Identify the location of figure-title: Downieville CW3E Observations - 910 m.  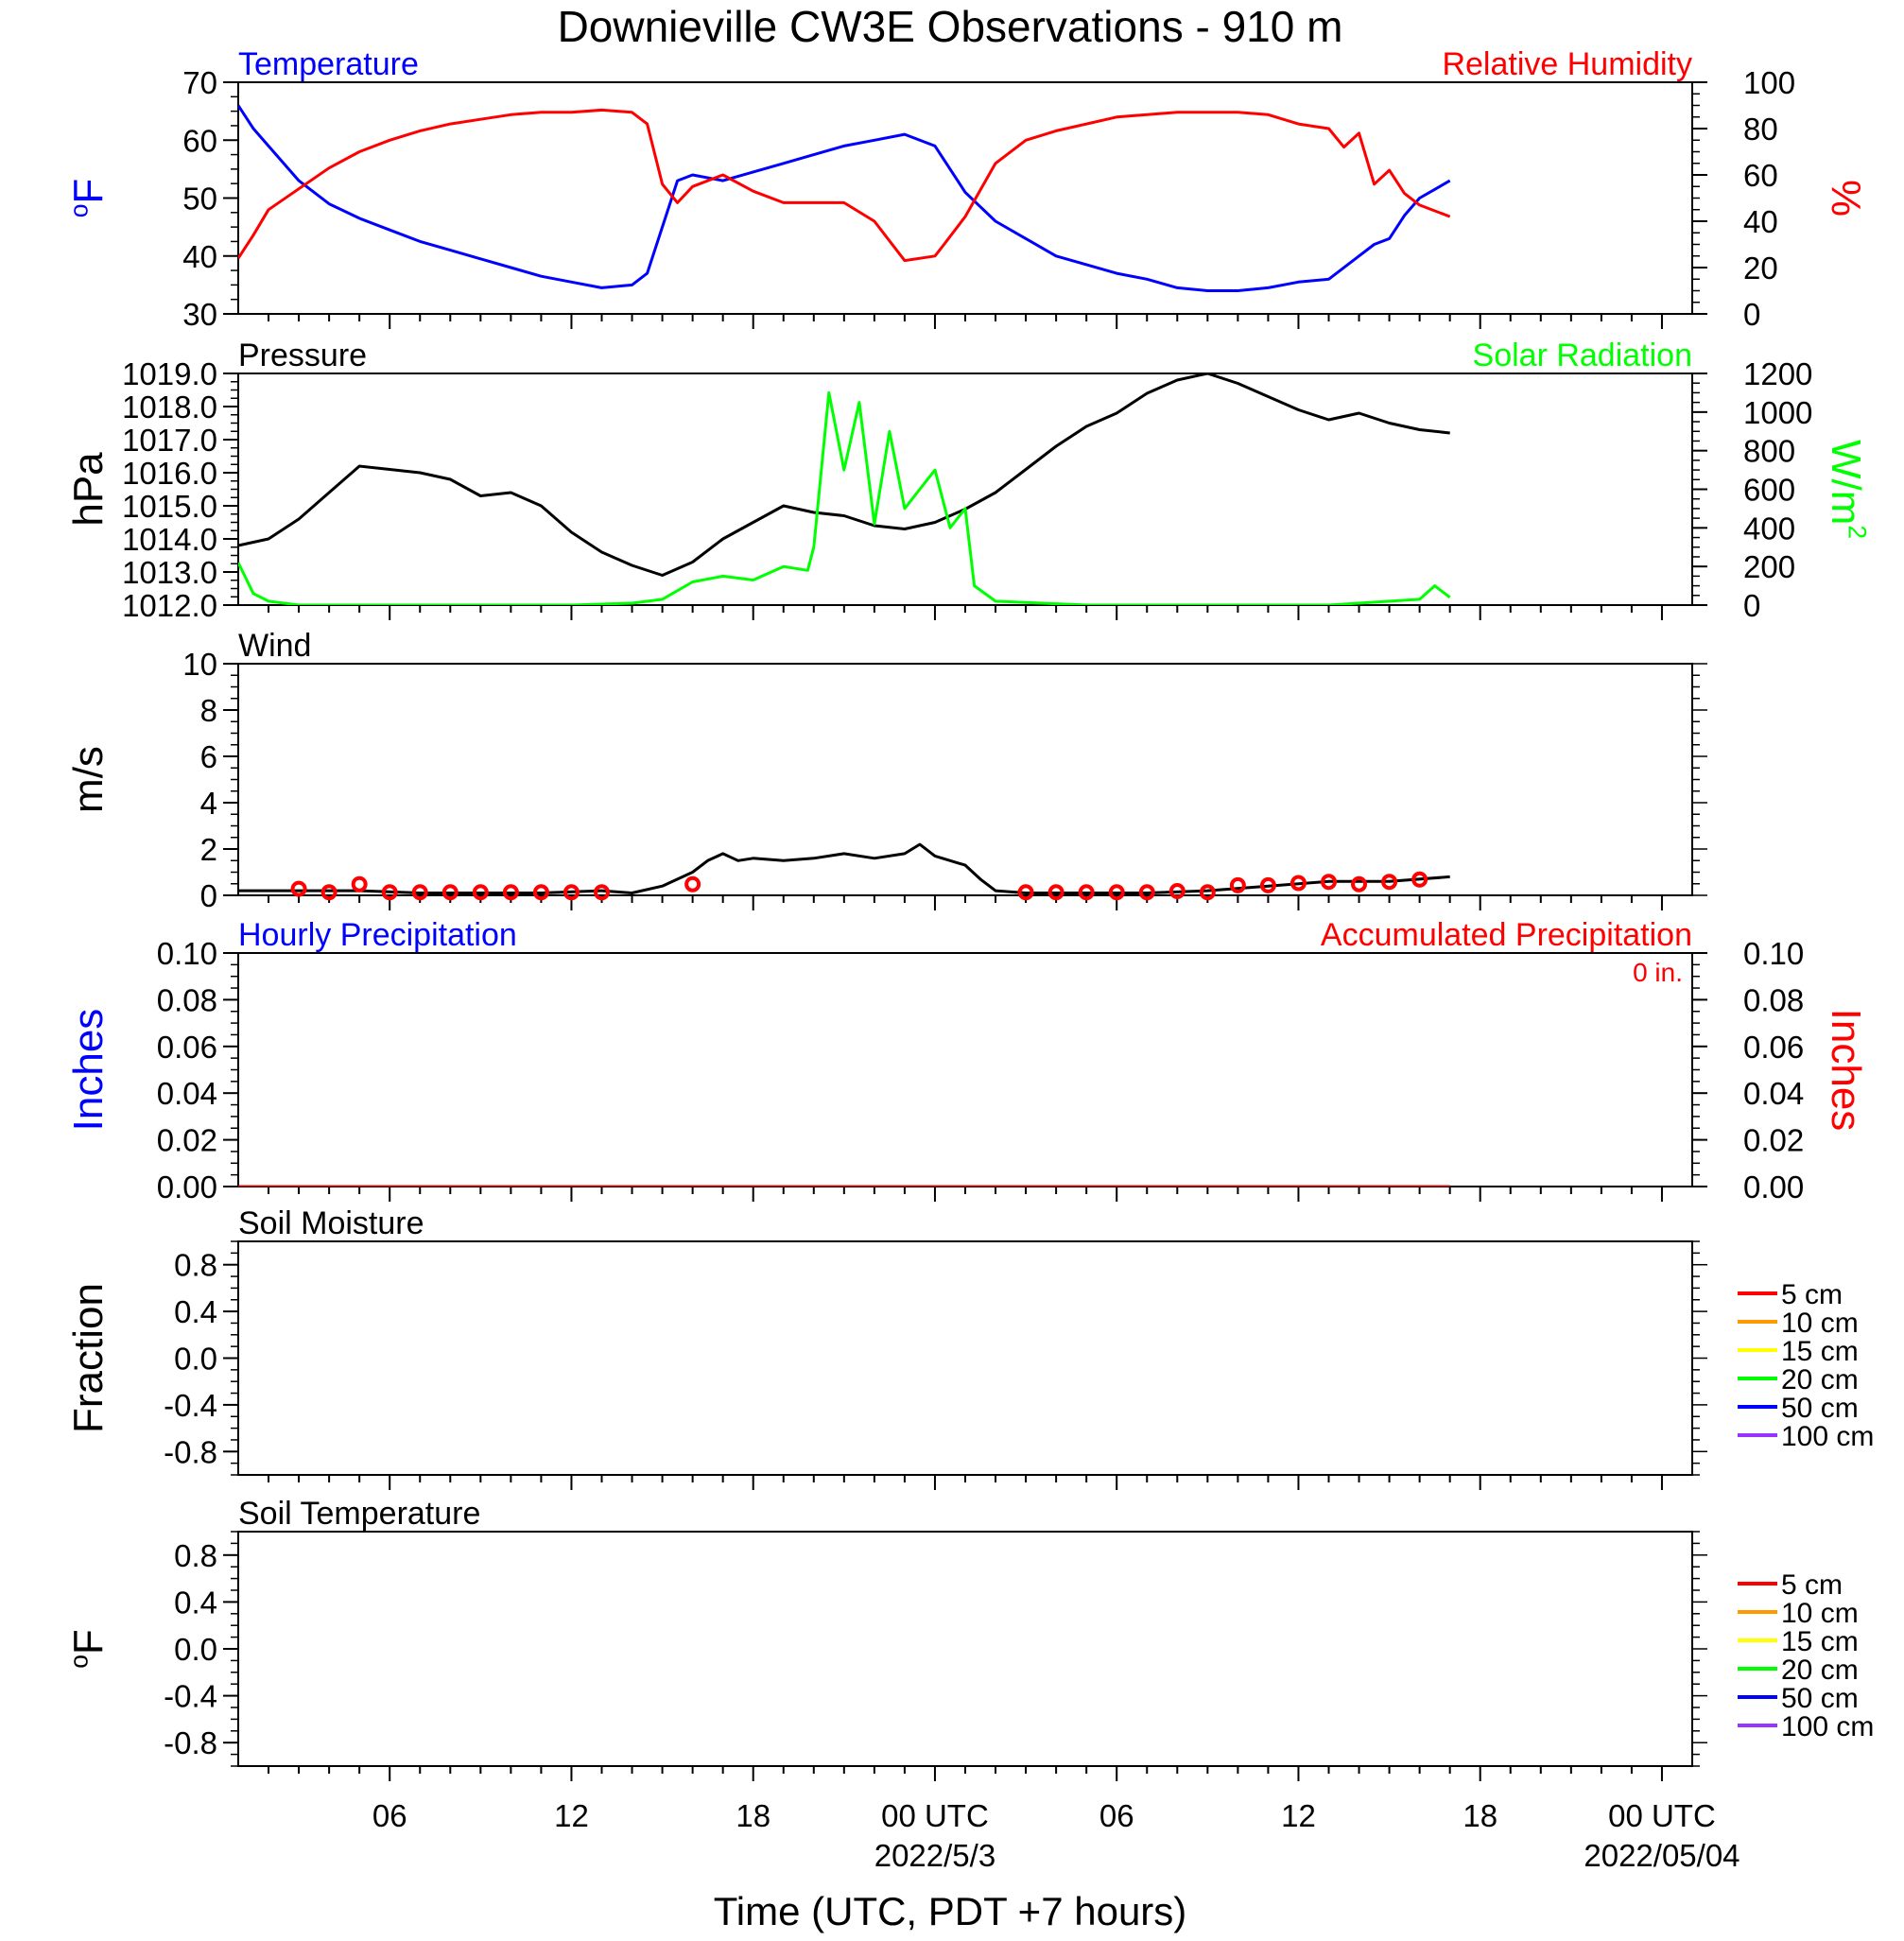
(951, 27).